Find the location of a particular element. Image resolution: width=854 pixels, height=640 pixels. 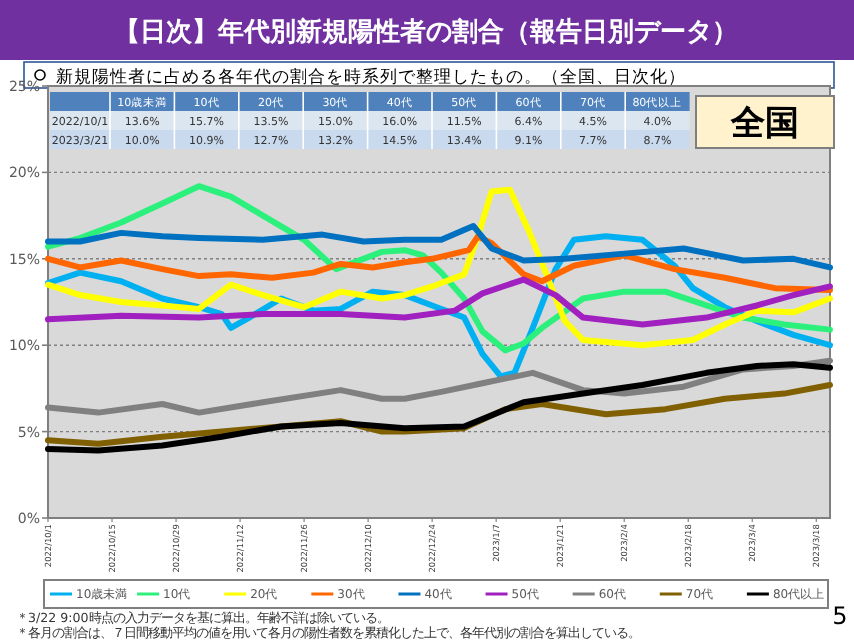

text: 5 is located at coordinates (840, 616).